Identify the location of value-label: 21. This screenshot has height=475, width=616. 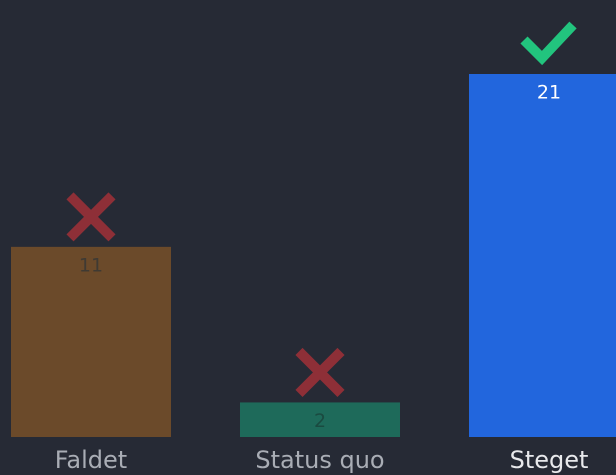
(549, 93).